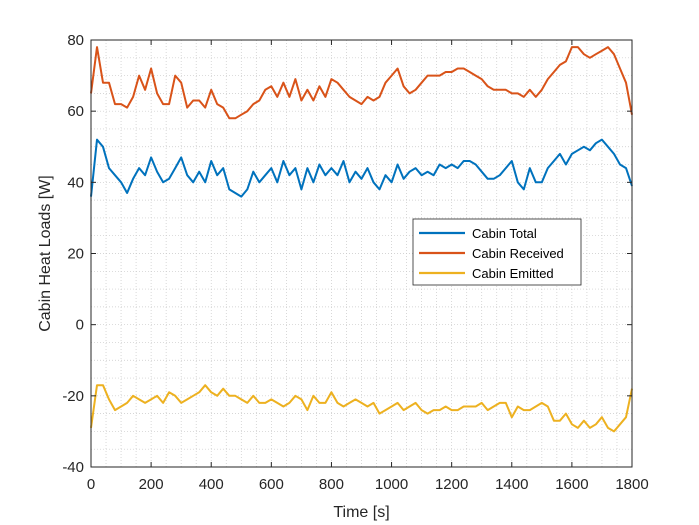  What do you see at coordinates (45, 253) in the screenshot?
I see `y-axis-label: Cabin Heat Loads [W]` at bounding box center [45, 253].